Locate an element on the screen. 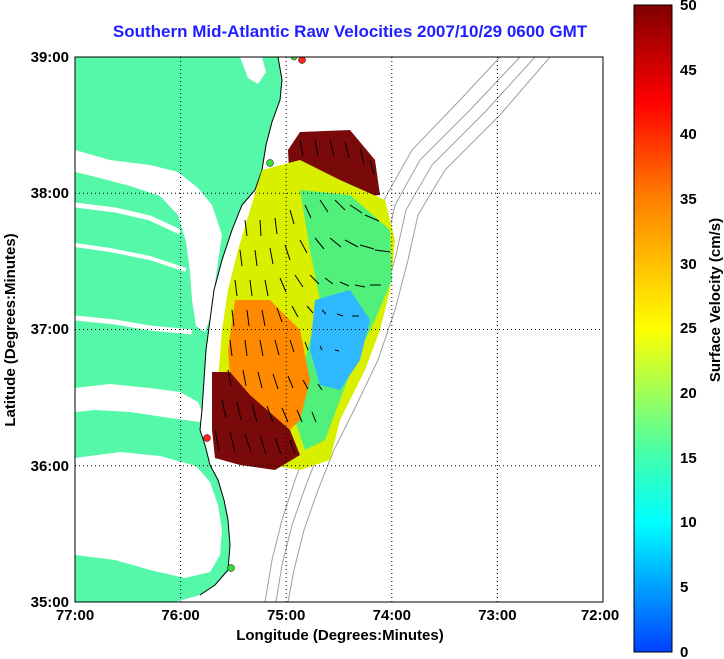 This screenshot has height=659, width=724. y-axis-label: Latitude (Degrees:Minutes) is located at coordinates (10, 329).